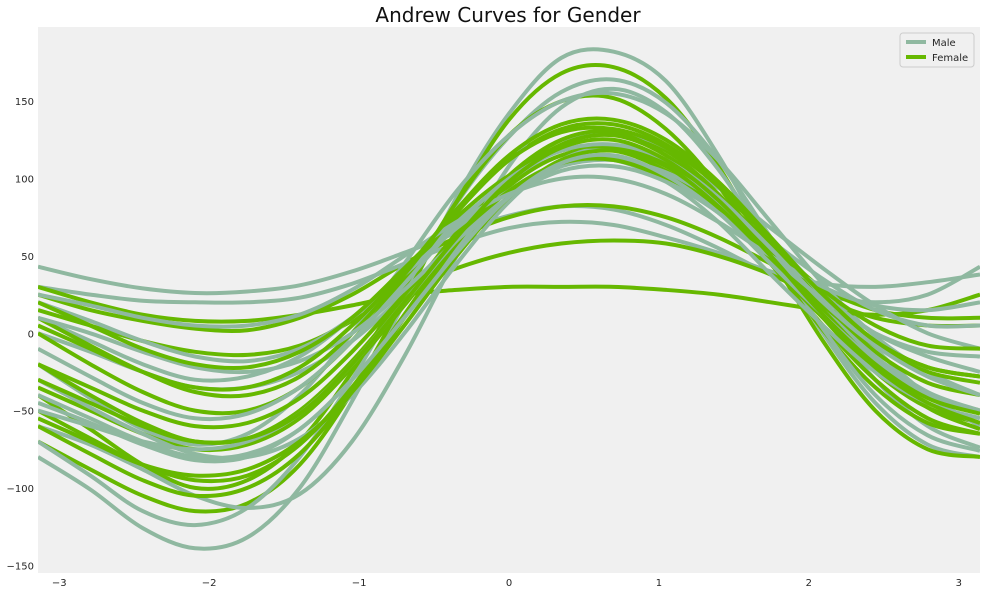 The height and width of the screenshot is (592, 984). I want to click on x-axis-ticks: −3 −2 −1 0 1 2 3, so click(507, 583).